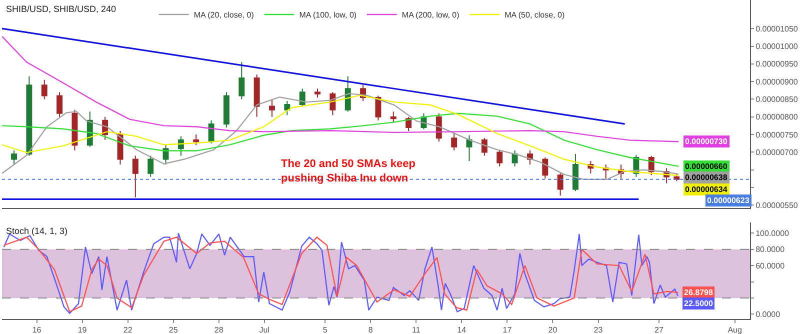 This screenshot has height=334, width=800. I want to click on y-tick-label: 0.00000850, so click(777, 99).